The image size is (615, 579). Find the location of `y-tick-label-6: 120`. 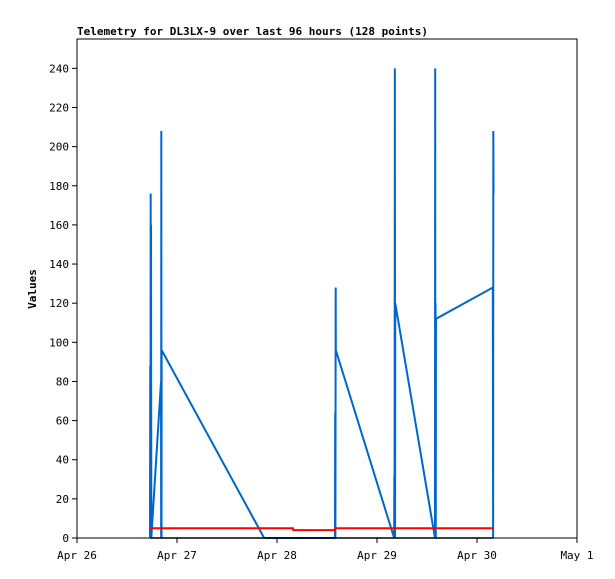

y-tick-label-6: 120 is located at coordinates (59, 303).